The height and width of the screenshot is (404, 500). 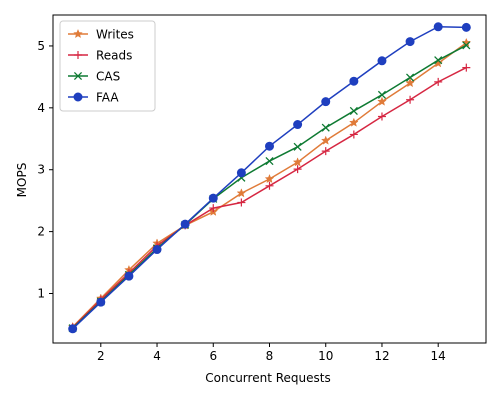 What do you see at coordinates (94, 77) in the screenshot?
I see `legend-item-cas: CAS` at bounding box center [94, 77].